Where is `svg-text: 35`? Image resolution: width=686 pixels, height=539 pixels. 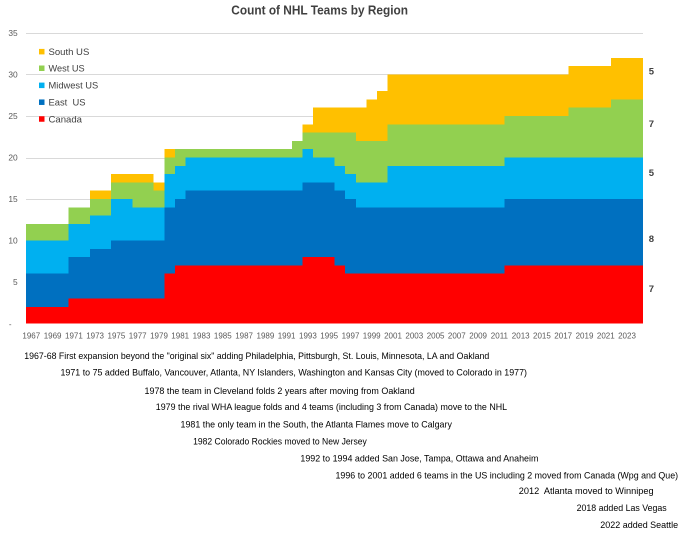
svg-text: 35 is located at coordinates (13, 33).